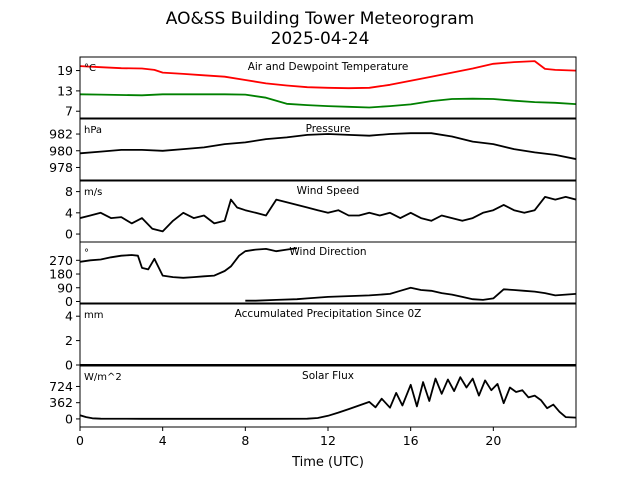 The height and width of the screenshot is (480, 640). I want to click on panel-precip: 4 2 0 mm Accumulated Precipitation Since 0Z, so click(321, 338).